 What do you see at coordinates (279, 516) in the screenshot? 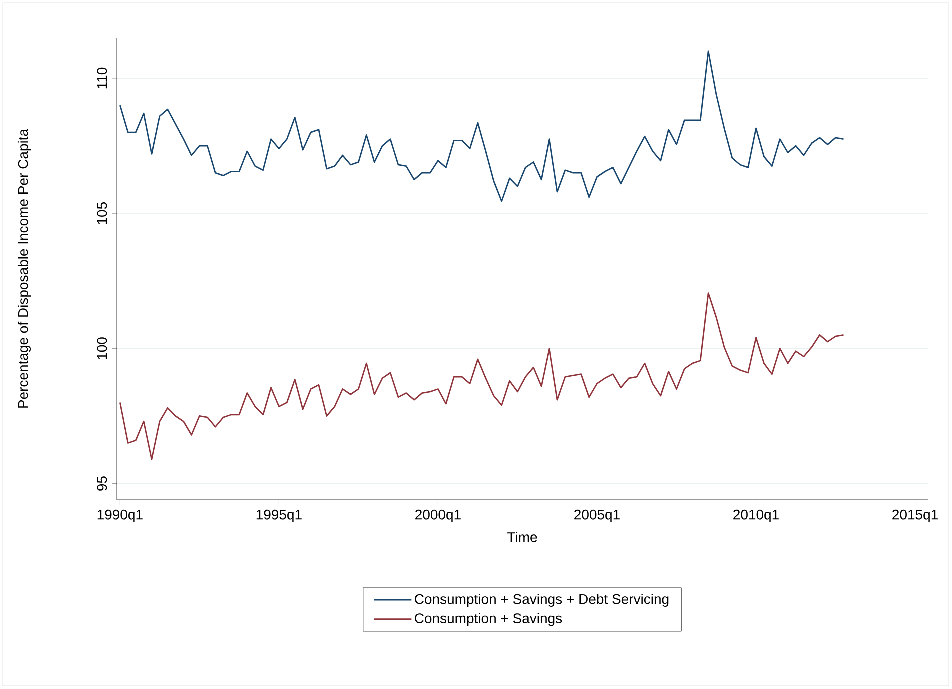
I see `x-tick-label: 1995q1` at bounding box center [279, 516].